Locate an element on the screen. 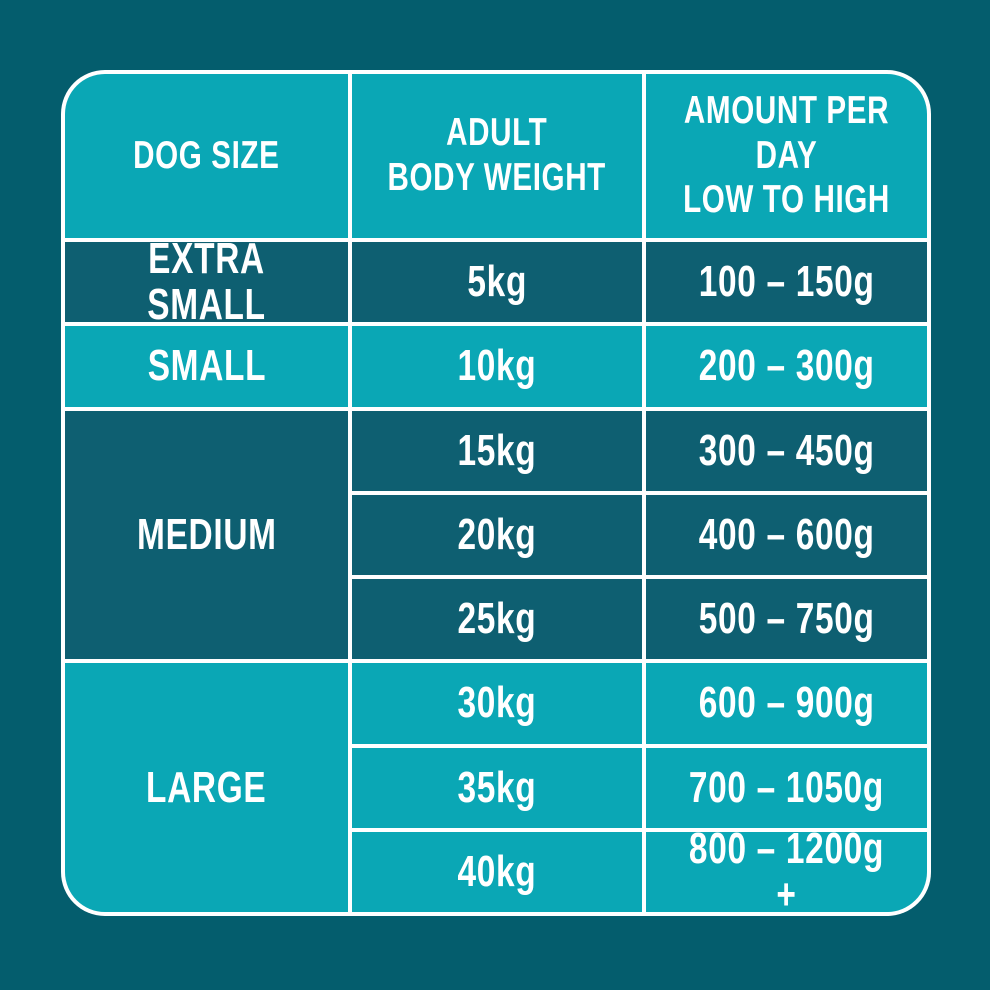 The image size is (990, 990). size-cell-small: SMALL is located at coordinates (206, 366).